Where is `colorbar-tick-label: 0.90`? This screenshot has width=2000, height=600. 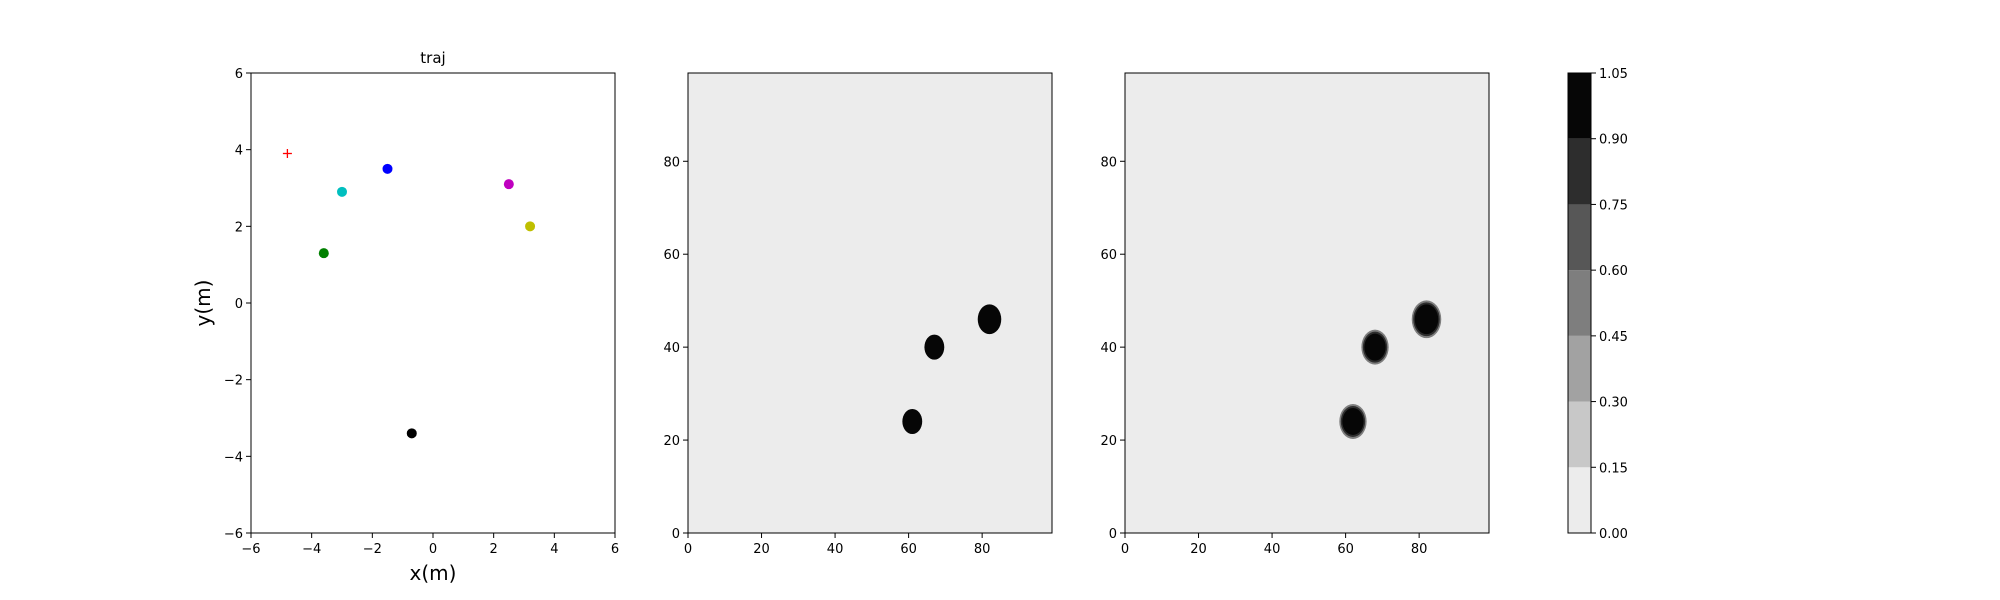 colorbar-tick-label: 0.90 is located at coordinates (1613, 140).